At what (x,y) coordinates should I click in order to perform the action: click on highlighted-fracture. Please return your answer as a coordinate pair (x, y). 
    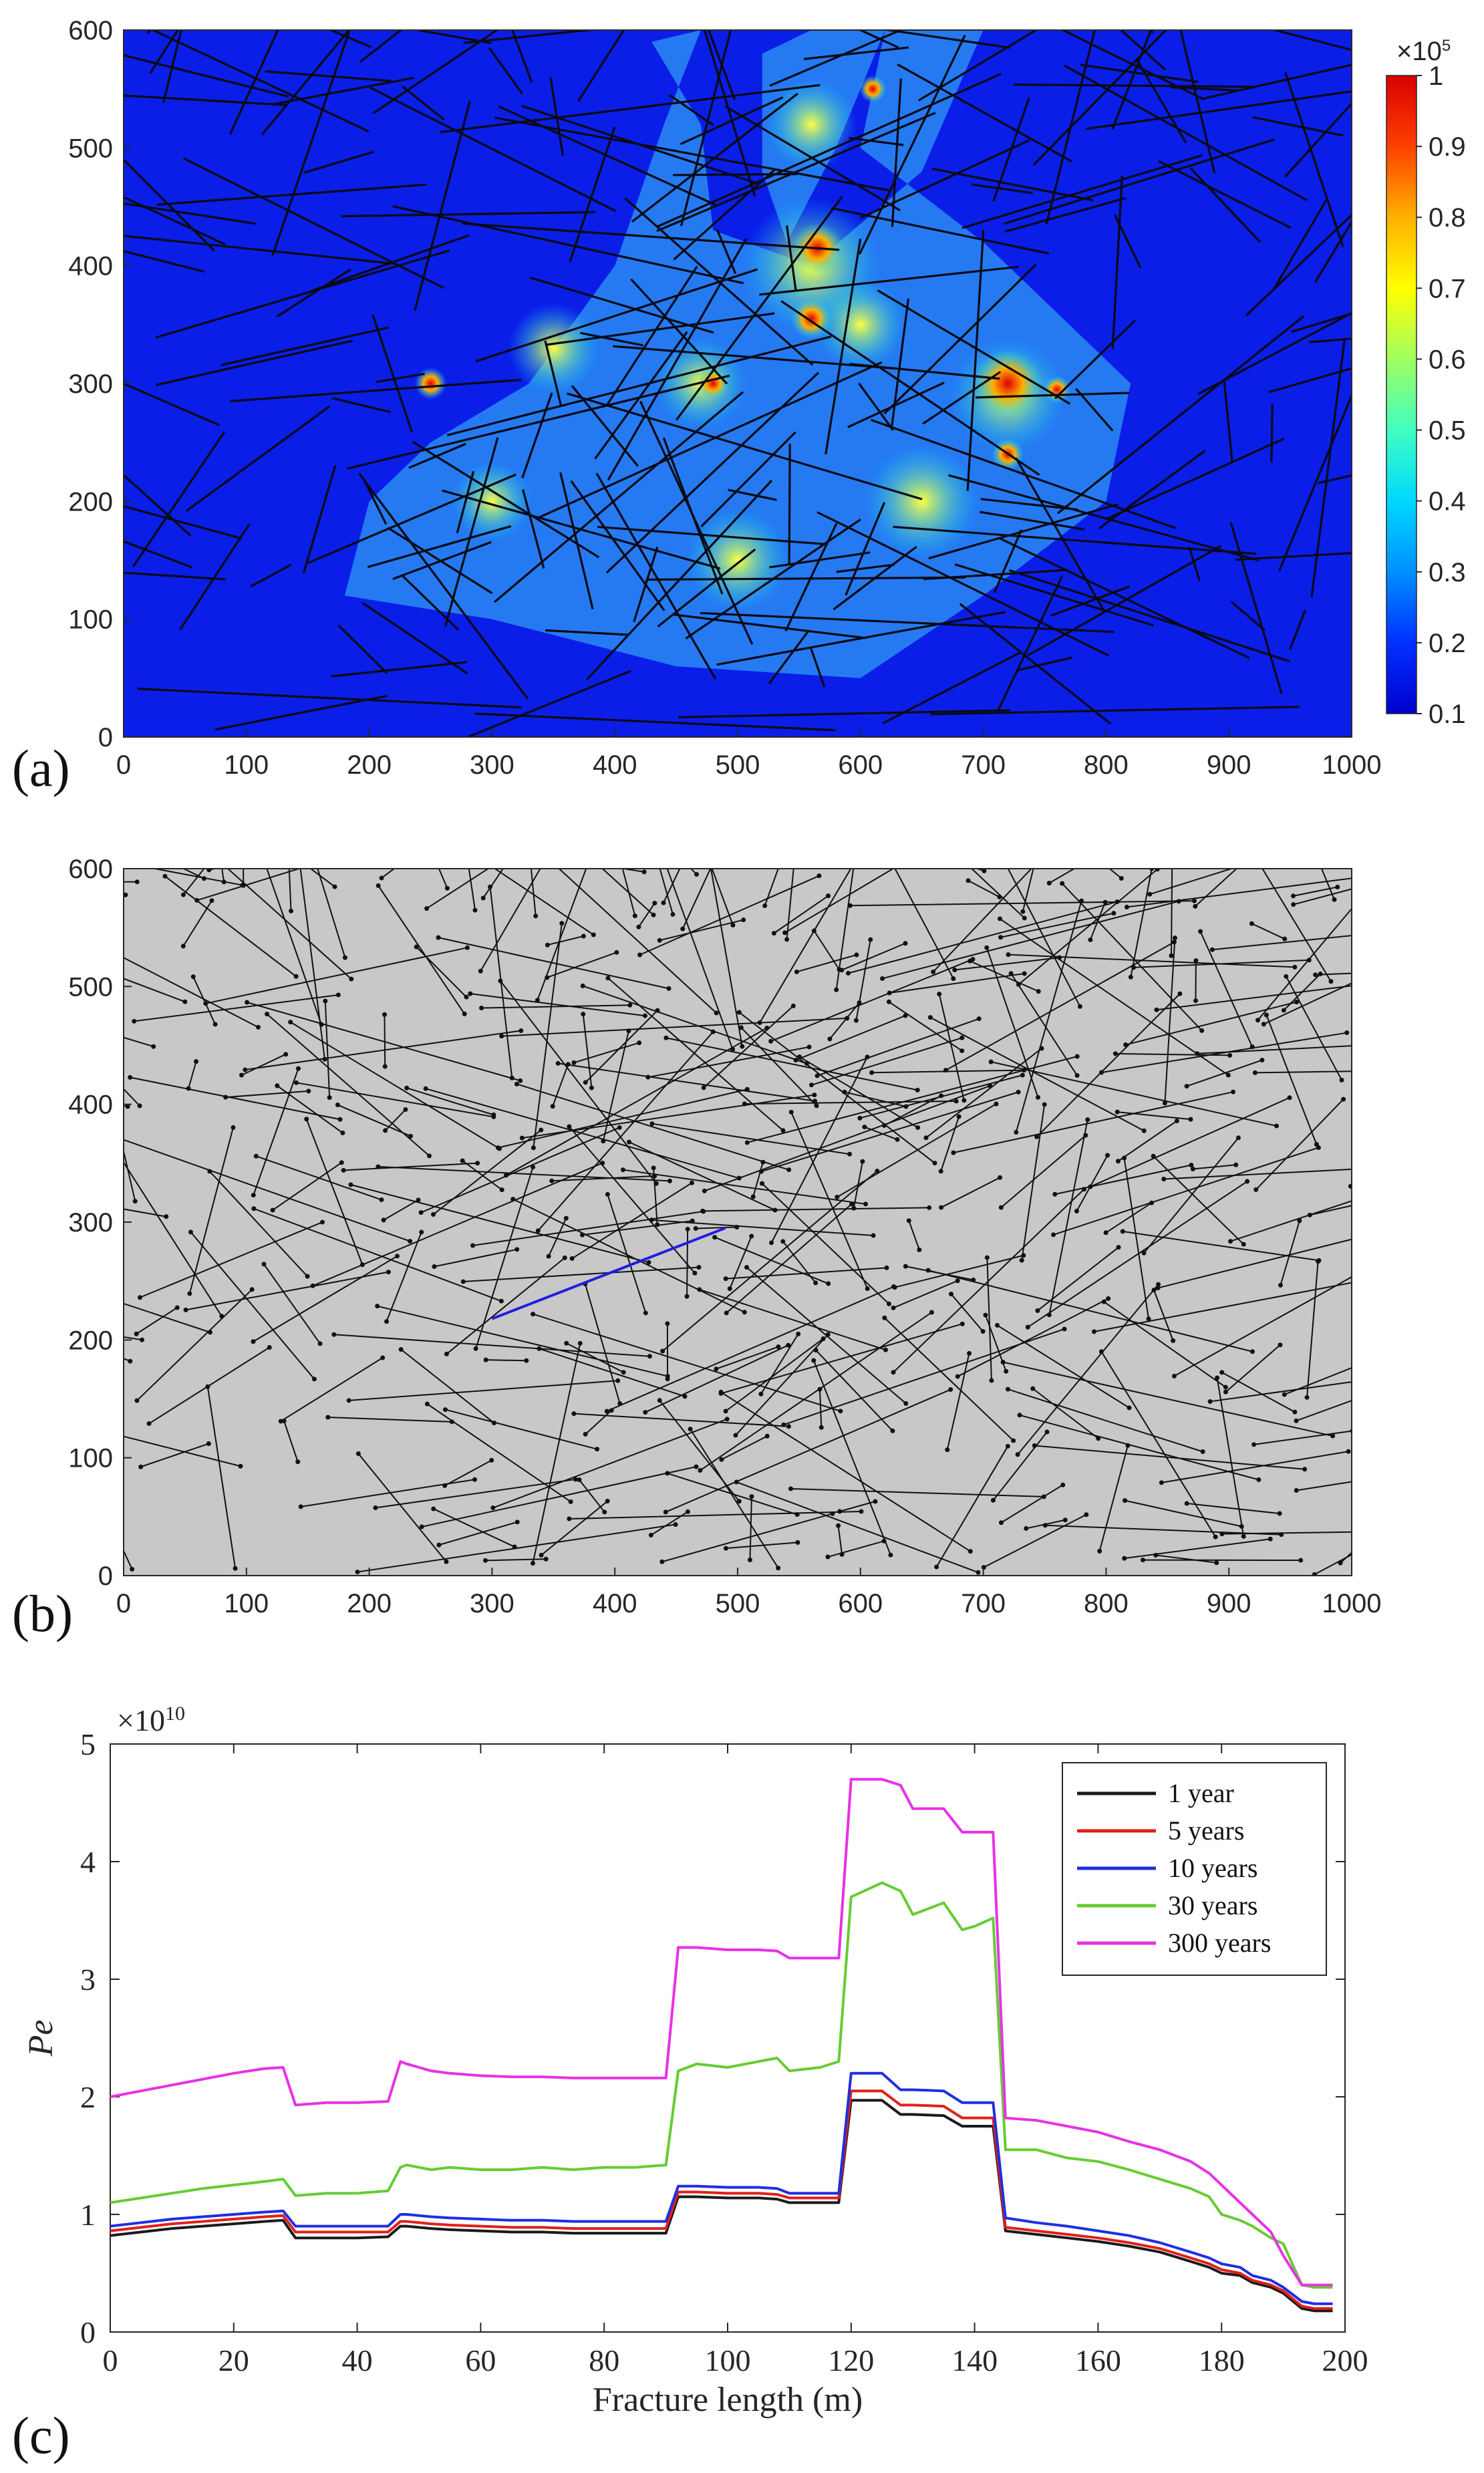
    Looking at the image, I should click on (608, 1273).